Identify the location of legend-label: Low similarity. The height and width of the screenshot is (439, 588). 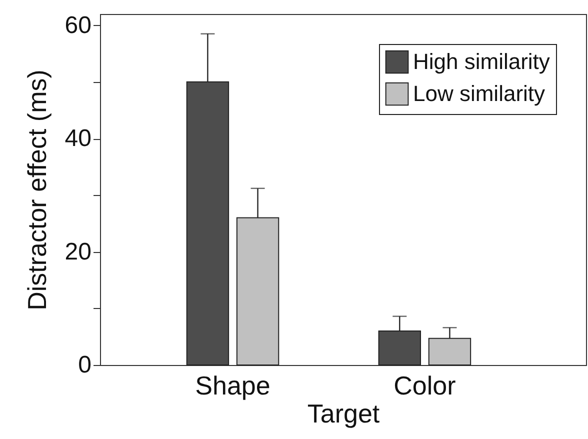
(479, 93).